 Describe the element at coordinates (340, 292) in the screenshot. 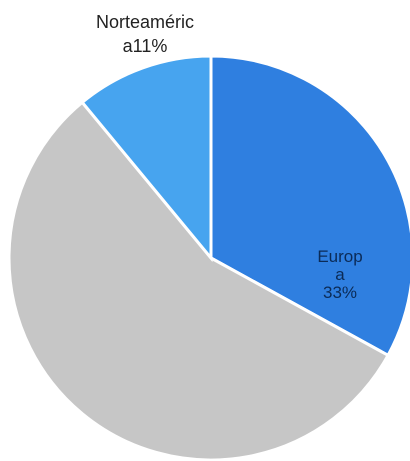

I see `pie-label-line: 33%` at that location.